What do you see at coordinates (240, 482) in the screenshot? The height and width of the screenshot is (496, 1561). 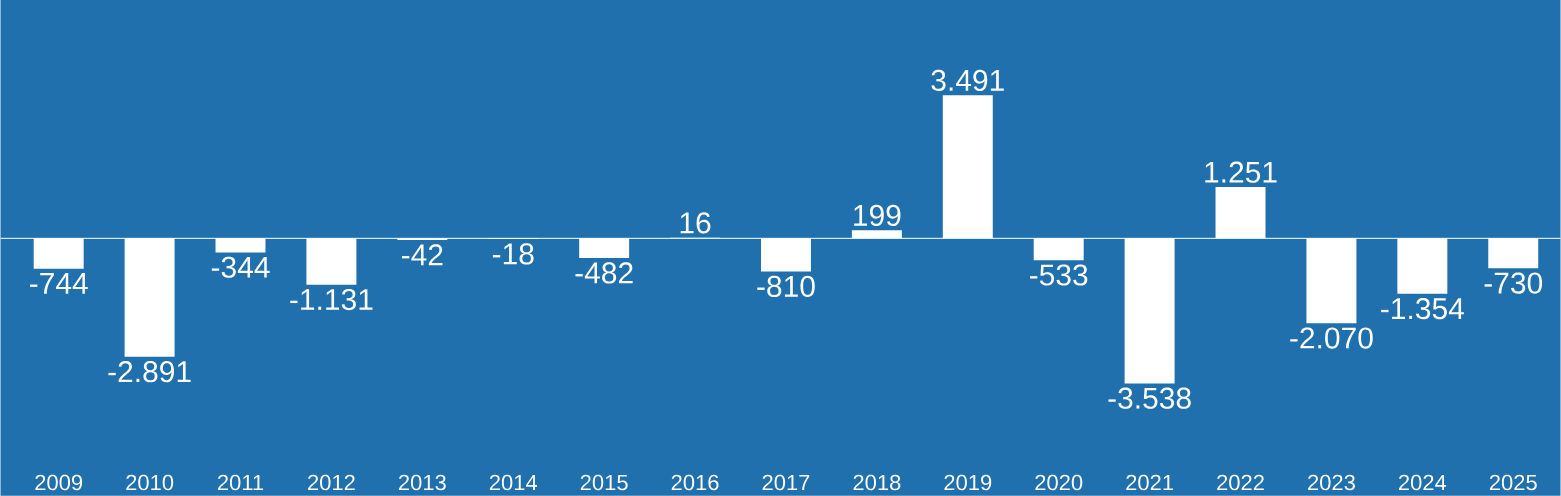 I see `x-tick-label: 2011` at bounding box center [240, 482].